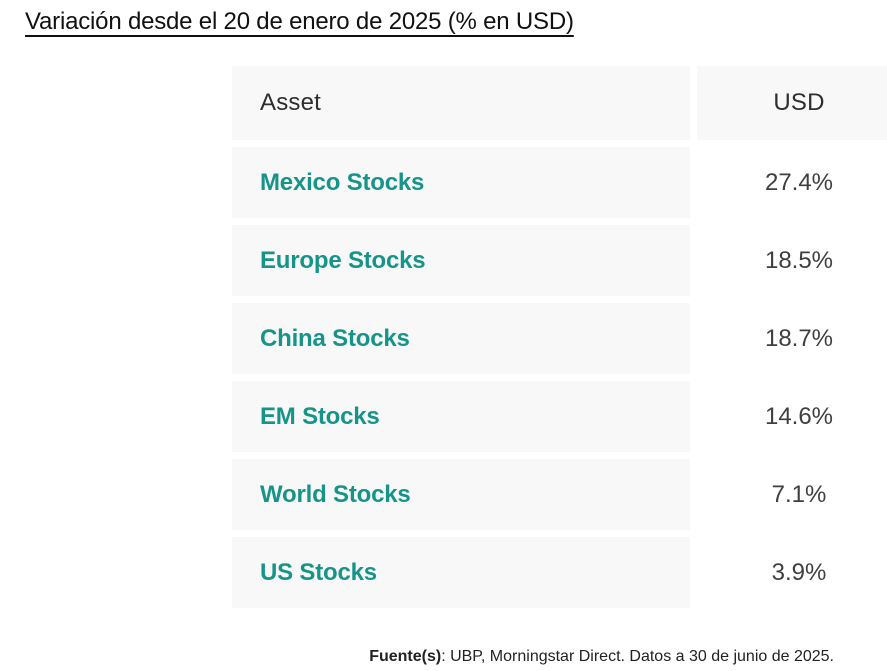 The width and height of the screenshot is (887, 671). I want to click on usd-value: 27.4%, so click(799, 182).